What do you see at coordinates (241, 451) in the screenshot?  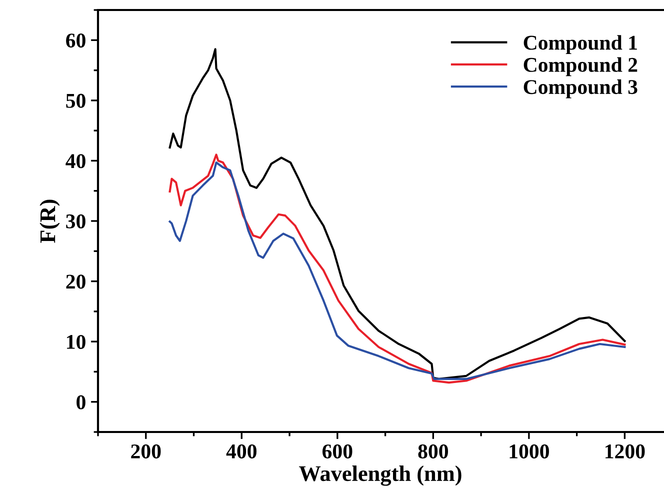 I see `x-tick-label: 400` at bounding box center [241, 451].